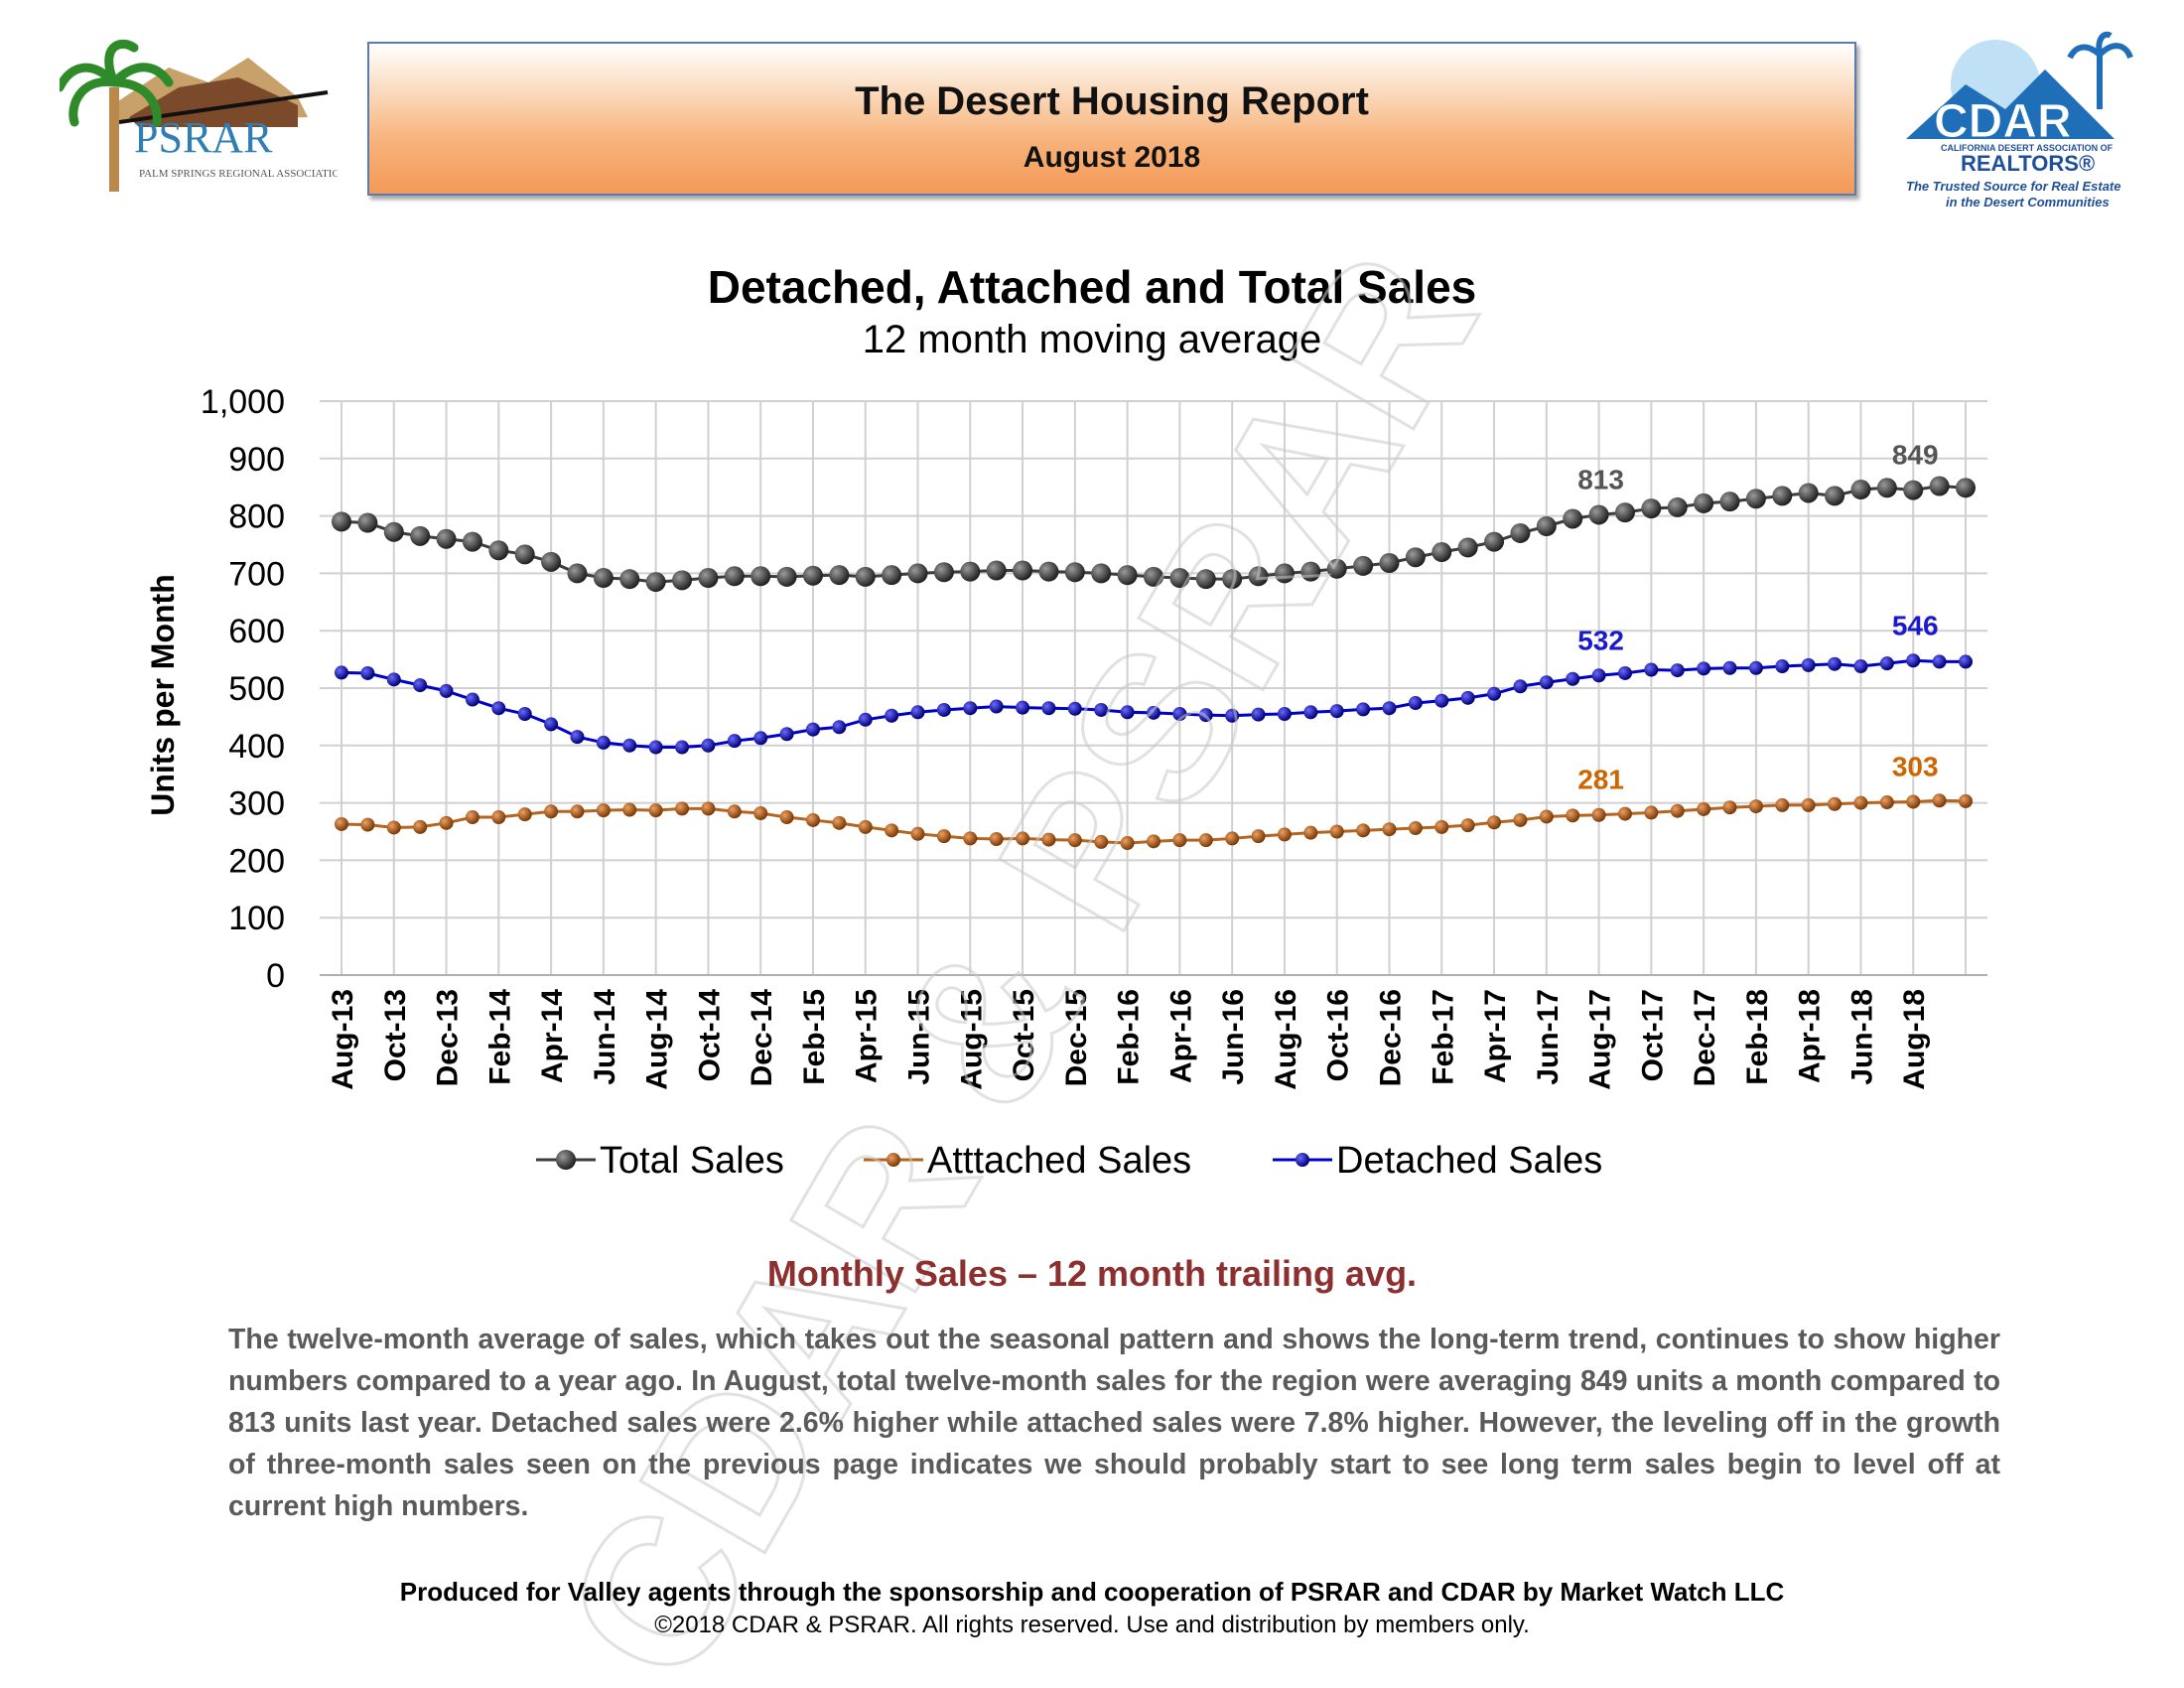  Describe the element at coordinates (2027, 148) in the screenshot. I see `cdar-logo-assoc: CALIFORNIA DESERT ASSOCIATION OF` at that location.